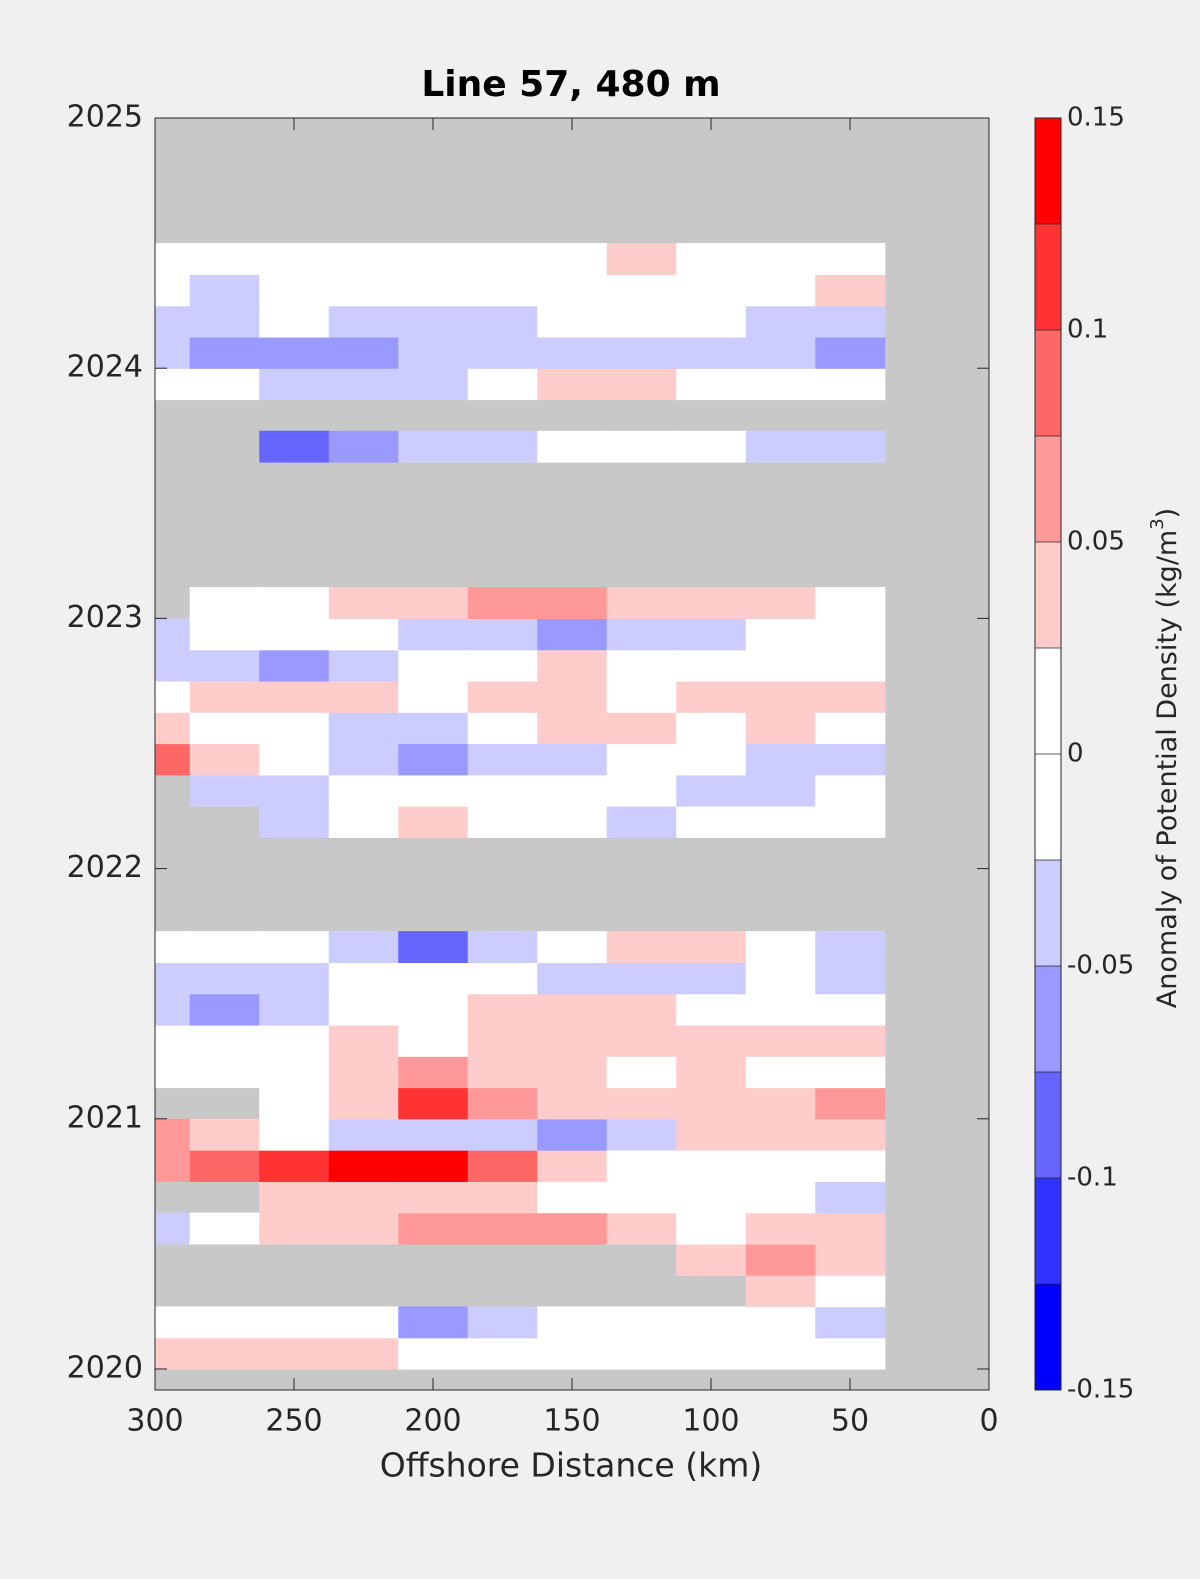 The height and width of the screenshot is (1579, 1200). What do you see at coordinates (571, 1421) in the screenshot?
I see `x-tick-label: 150` at bounding box center [571, 1421].